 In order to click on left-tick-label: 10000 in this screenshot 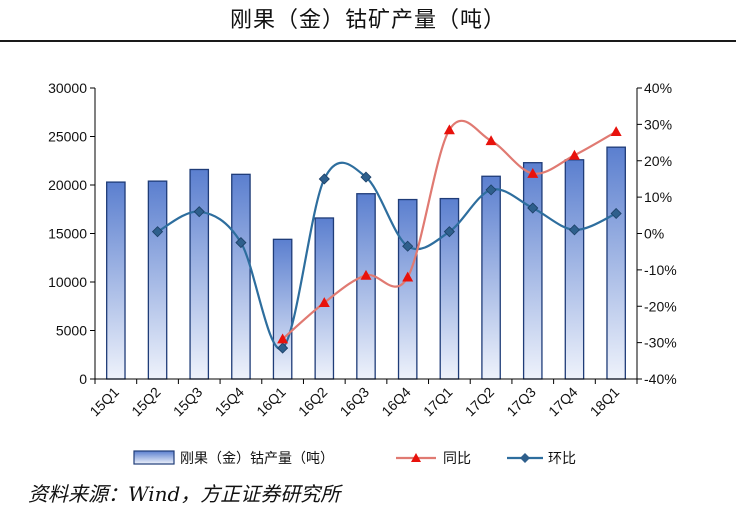, I will do `click(67, 282)`.